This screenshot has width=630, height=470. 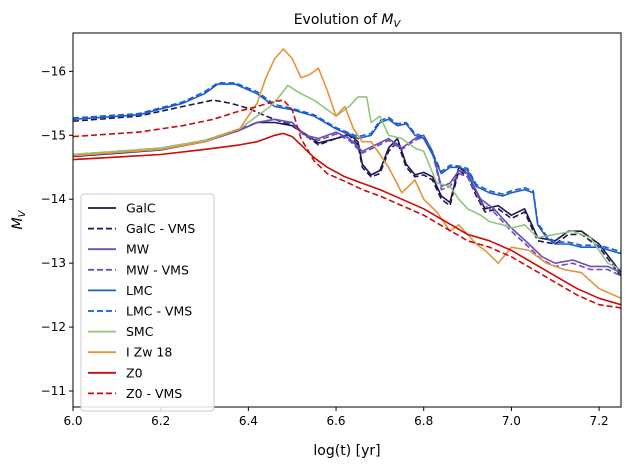 I want to click on y-tick-label: −12, so click(x=53, y=327).